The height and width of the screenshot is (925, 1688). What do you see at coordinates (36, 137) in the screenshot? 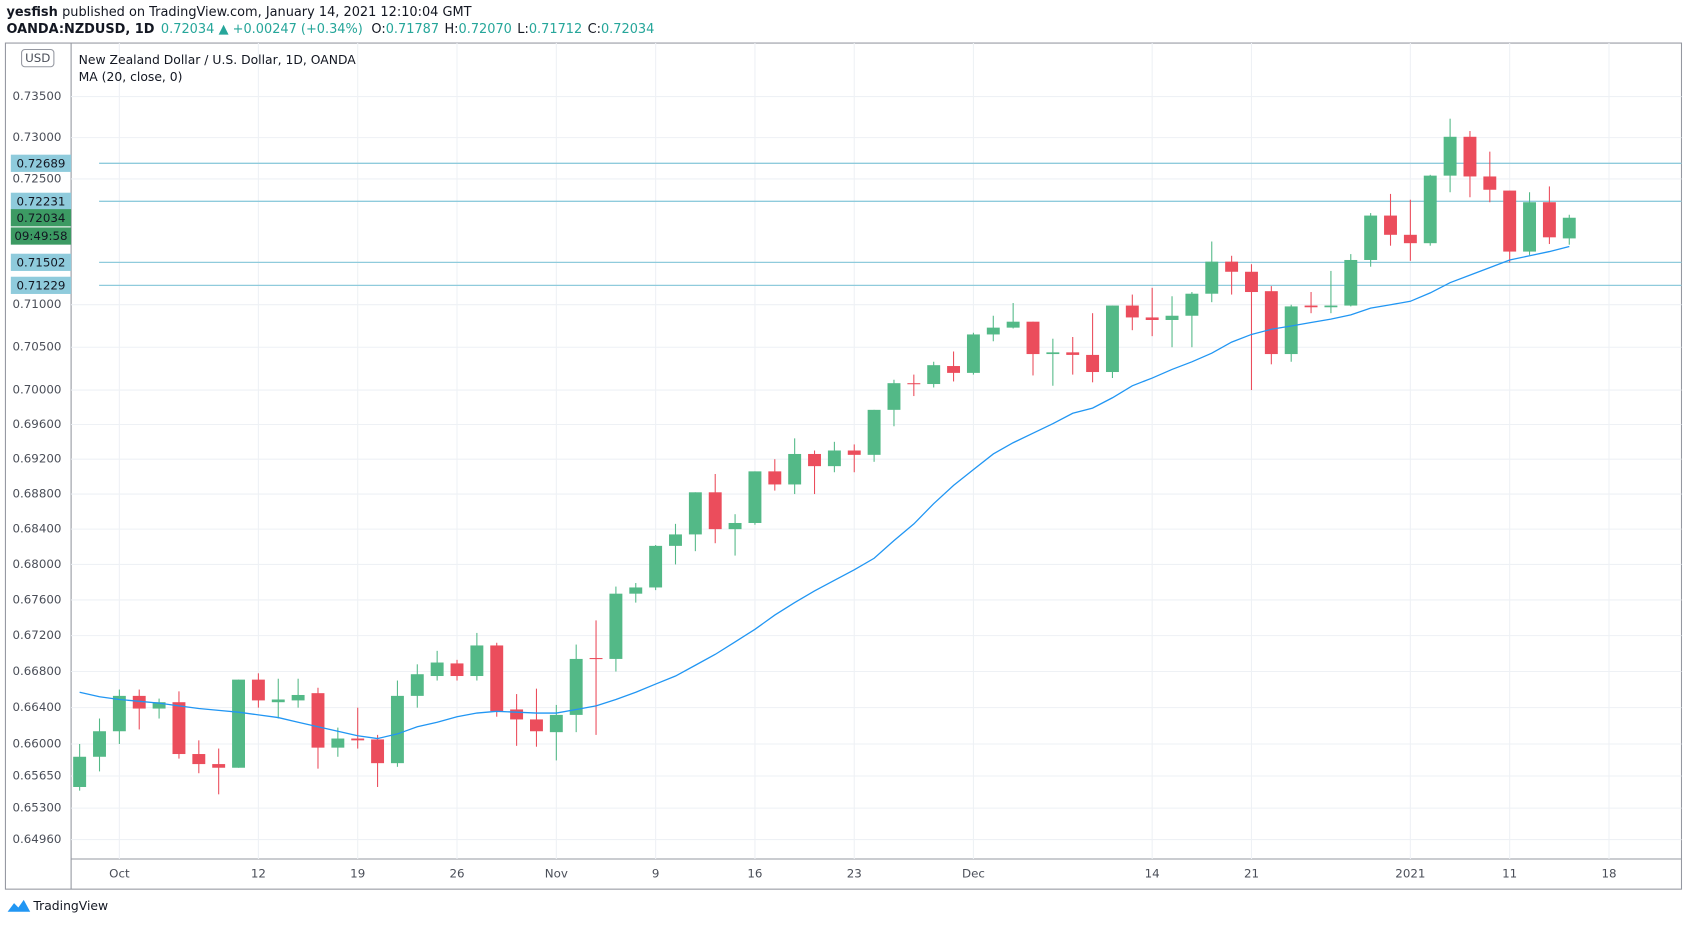
I see `y-tick-label: 0.73000` at bounding box center [36, 137].